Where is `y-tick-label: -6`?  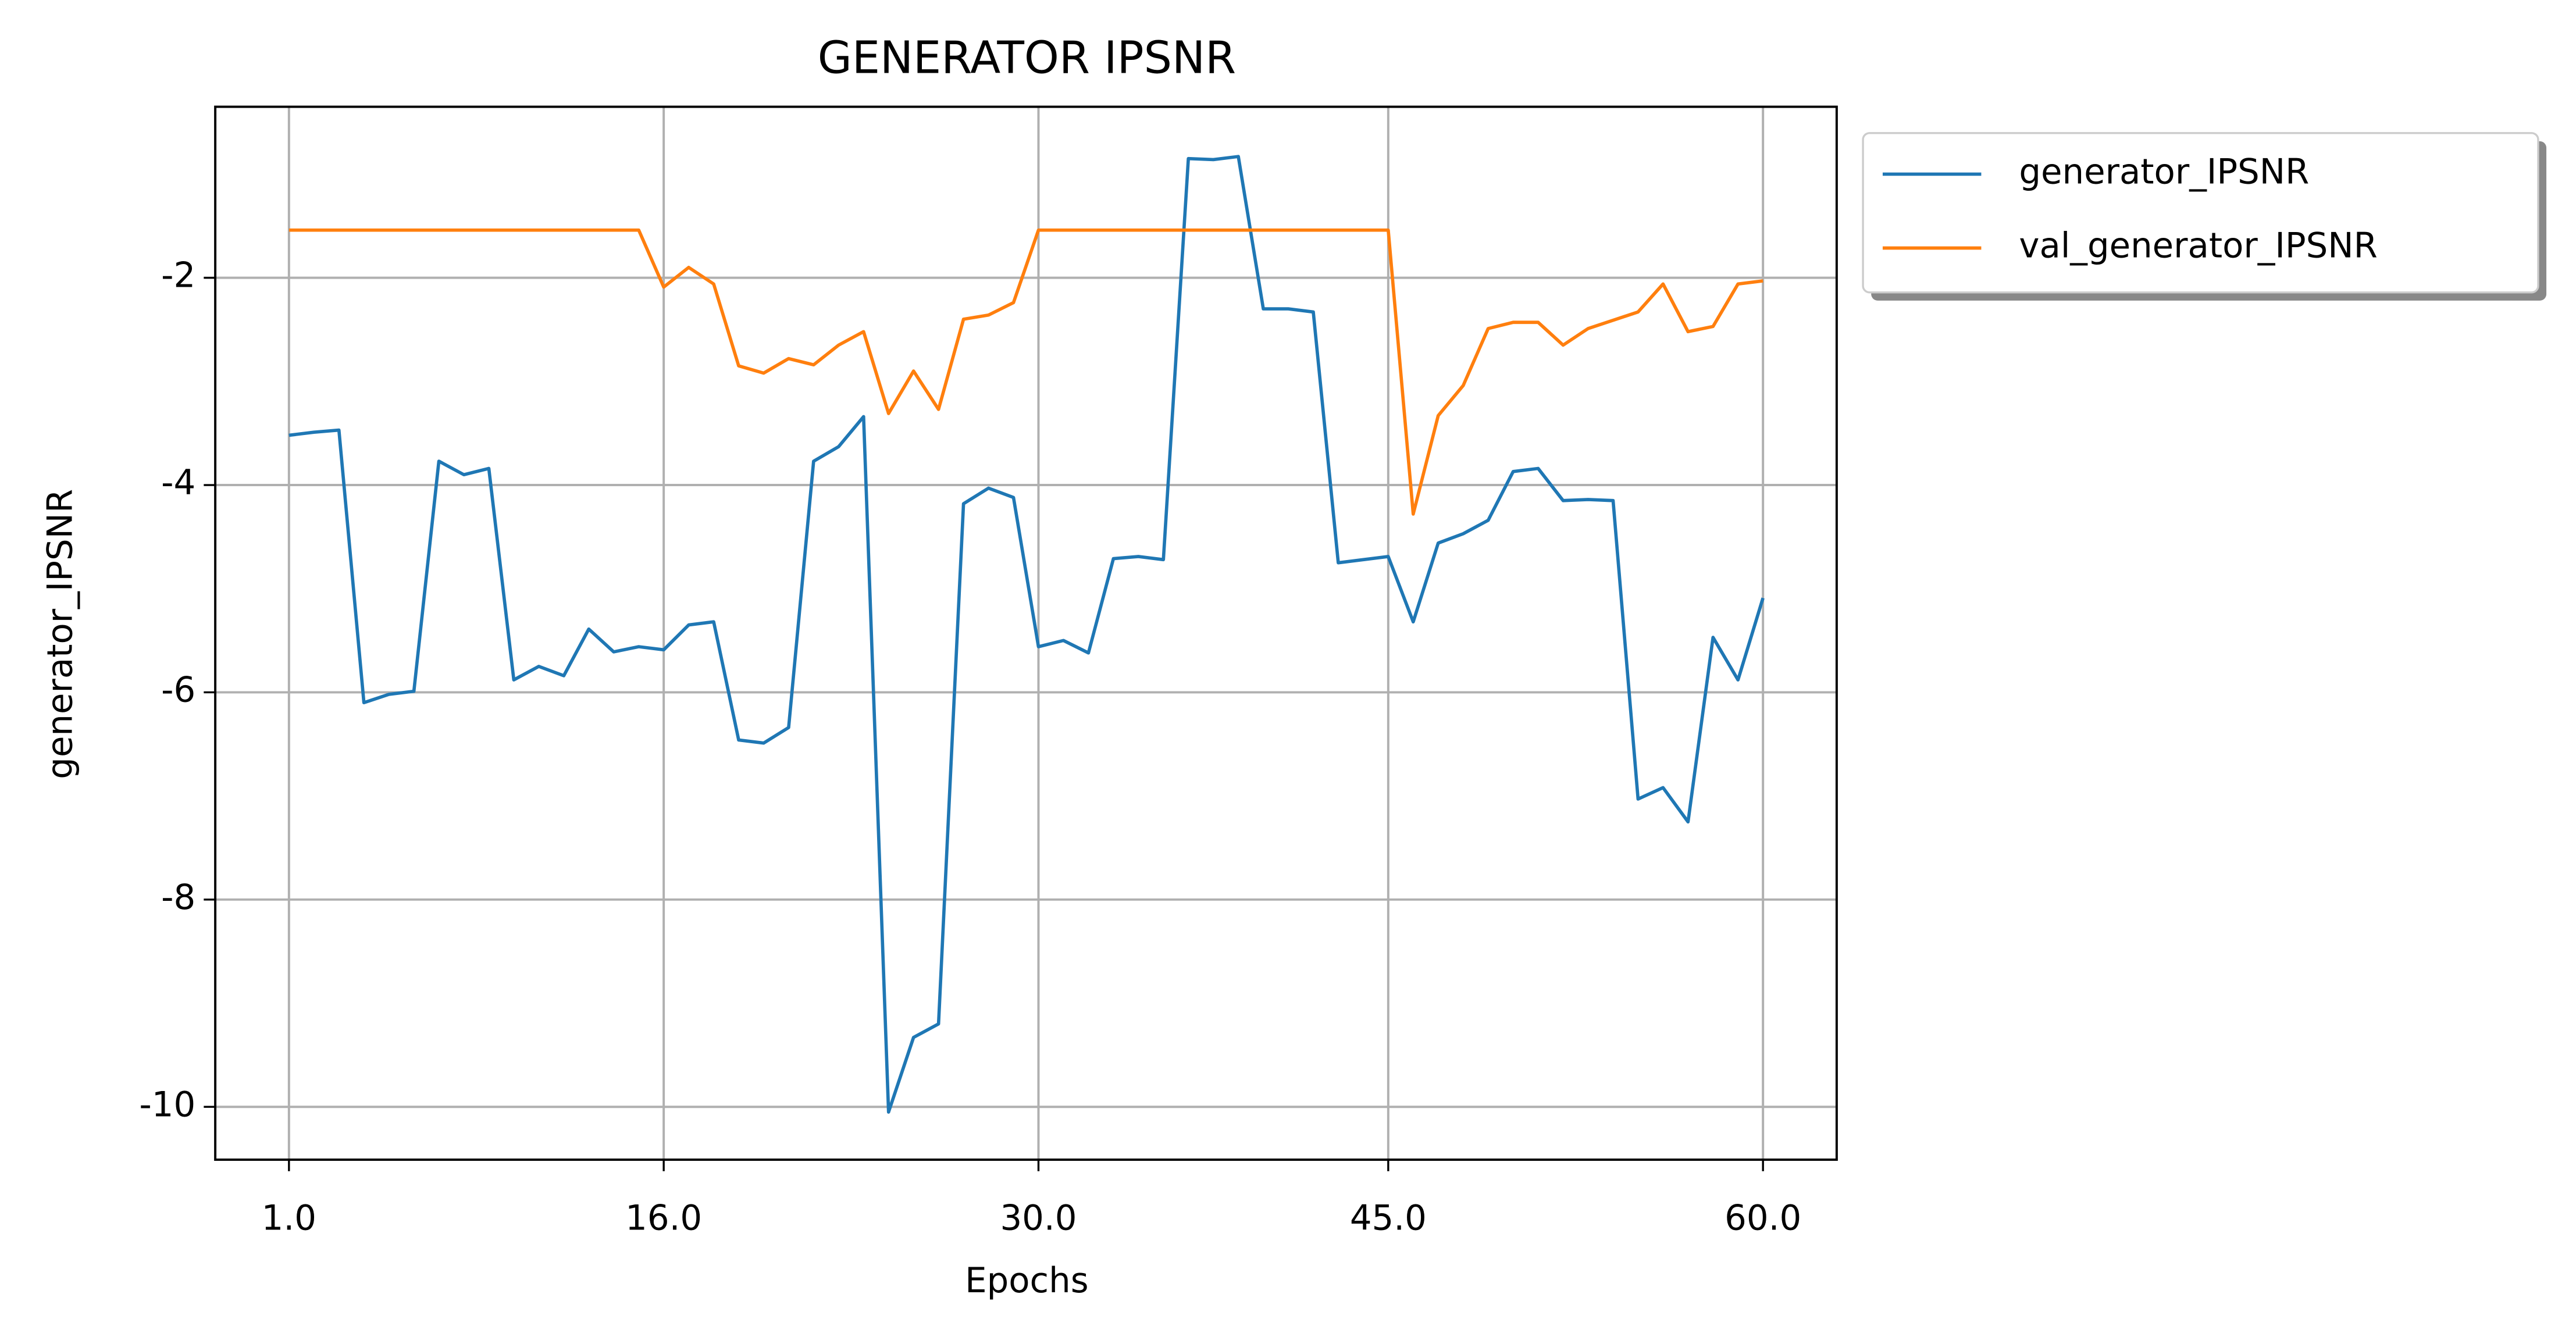 y-tick-label: -6 is located at coordinates (178, 690).